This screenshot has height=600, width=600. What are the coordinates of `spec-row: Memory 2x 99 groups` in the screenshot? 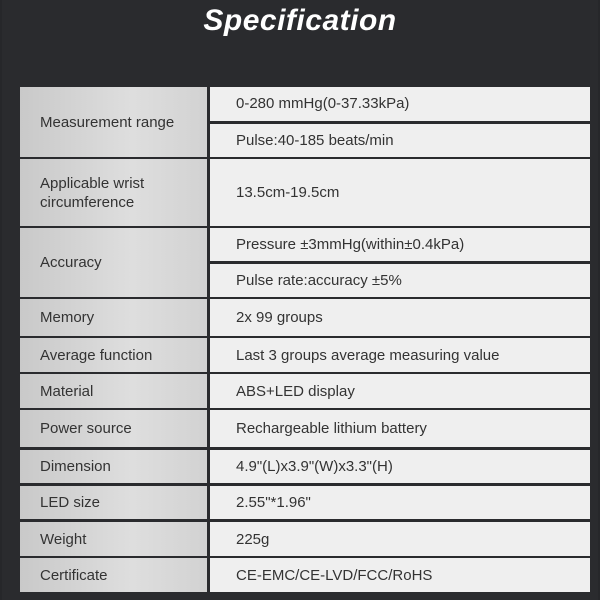 It's located at (305, 317).